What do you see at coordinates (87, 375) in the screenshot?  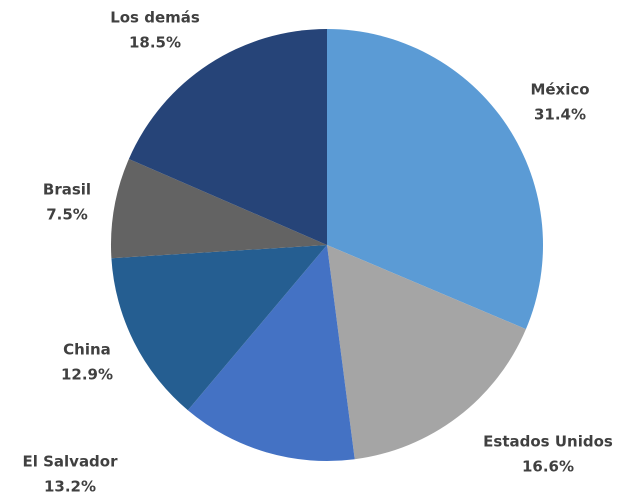 I see `value-label: 12.9%` at bounding box center [87, 375].